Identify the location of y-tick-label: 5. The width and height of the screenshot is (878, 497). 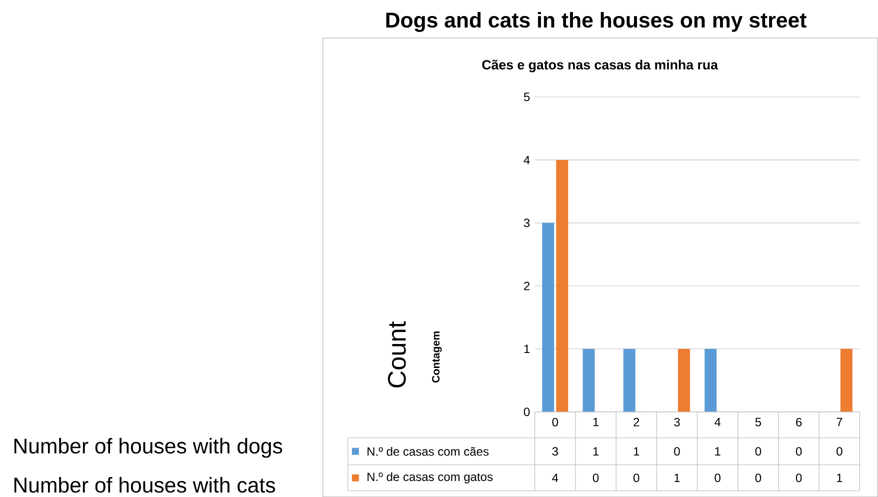
(527, 97).